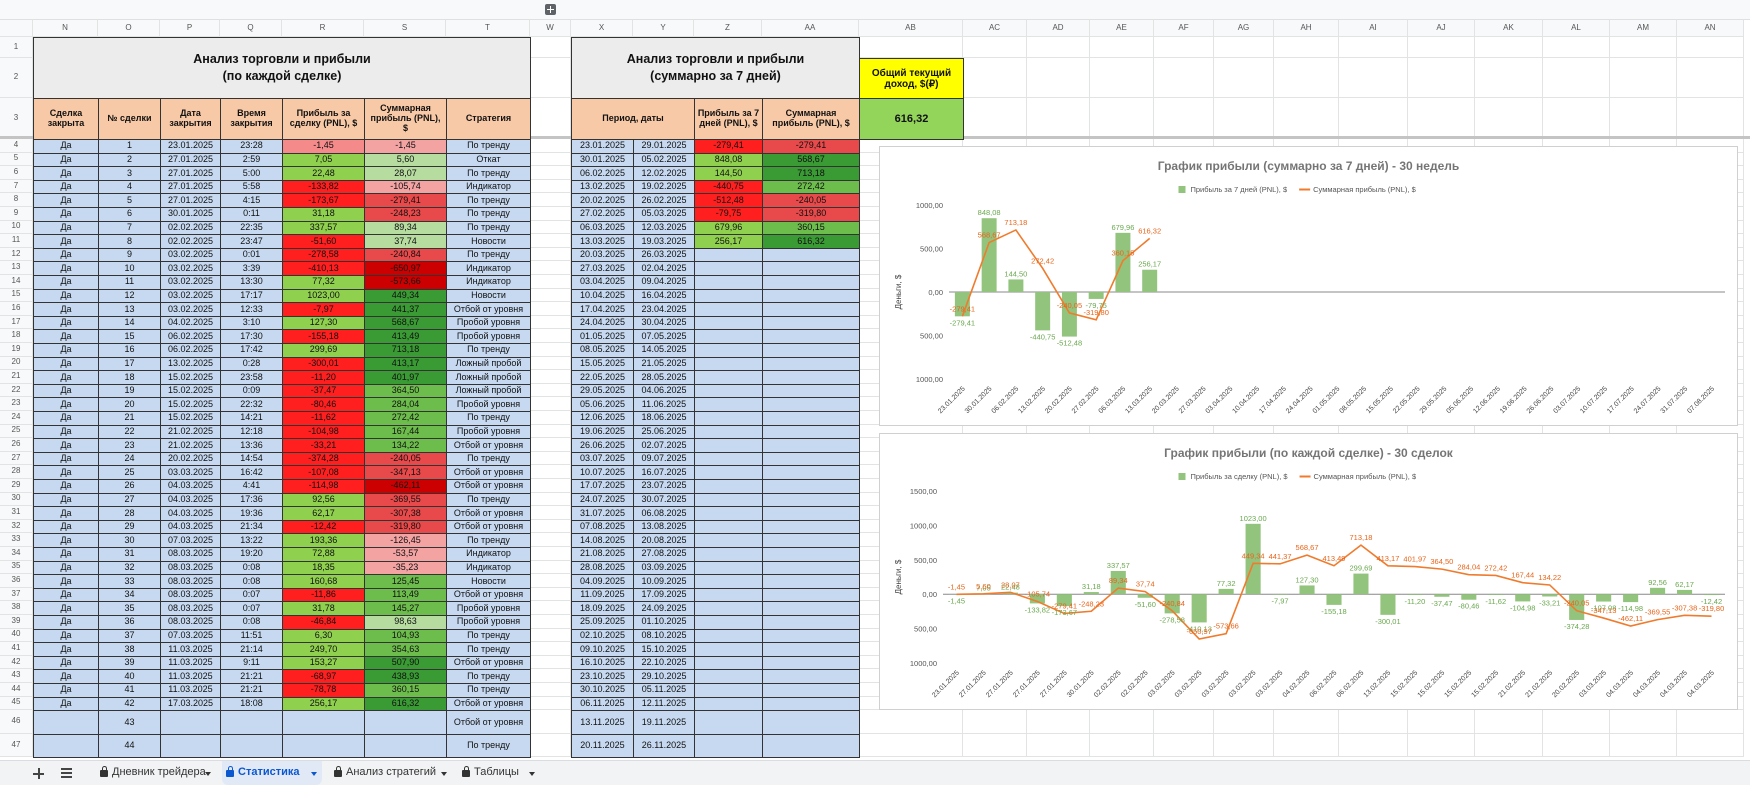 The height and width of the screenshot is (785, 1750). I want to click on trade-cell: 19, so click(129, 391).